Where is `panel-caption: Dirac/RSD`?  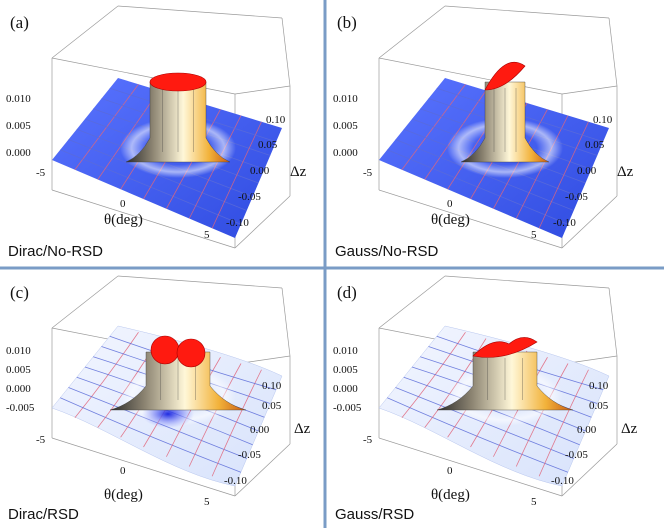
panel-caption: Dirac/RSD is located at coordinates (43, 514).